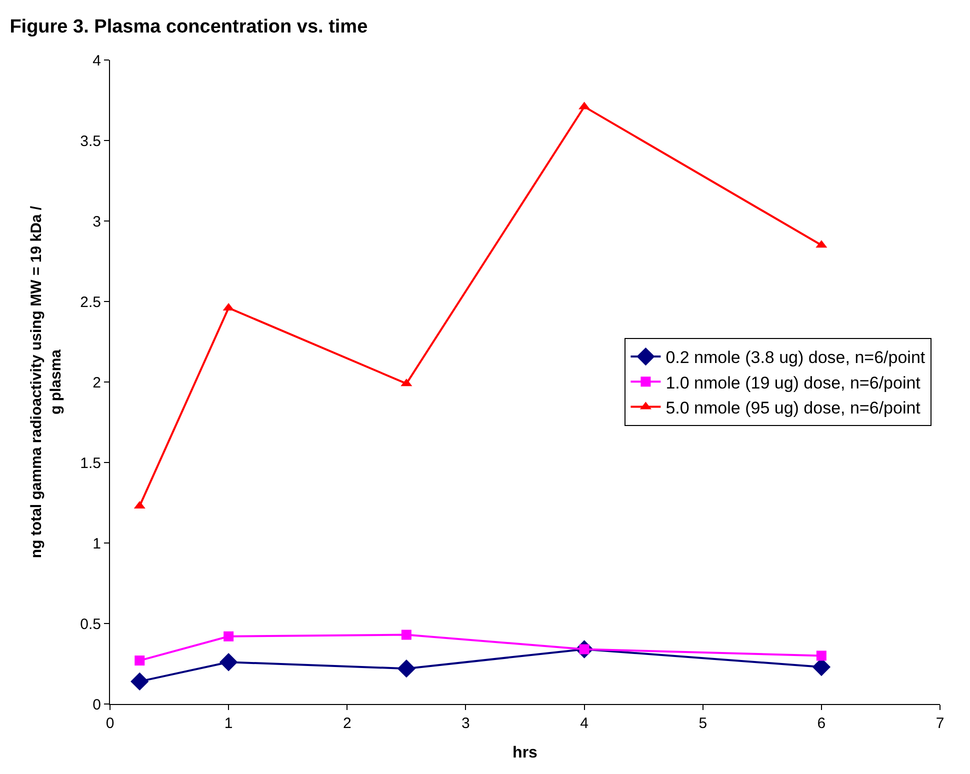 The height and width of the screenshot is (774, 970). I want to click on chart-title: Figure 3. Plasma concentration vs. time, so click(189, 27).